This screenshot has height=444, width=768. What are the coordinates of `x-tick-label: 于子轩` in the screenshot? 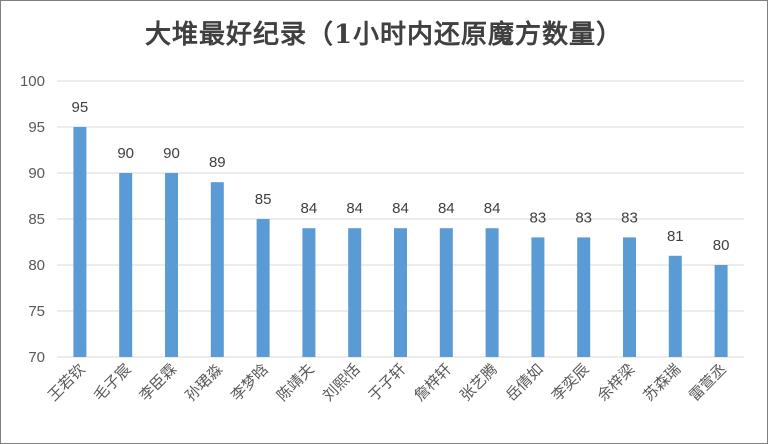 It's located at (387, 382).